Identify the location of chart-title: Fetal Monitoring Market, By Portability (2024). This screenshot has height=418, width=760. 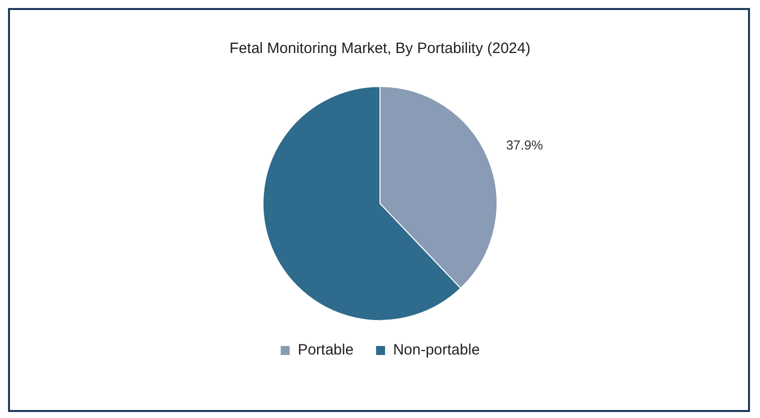
(380, 49).